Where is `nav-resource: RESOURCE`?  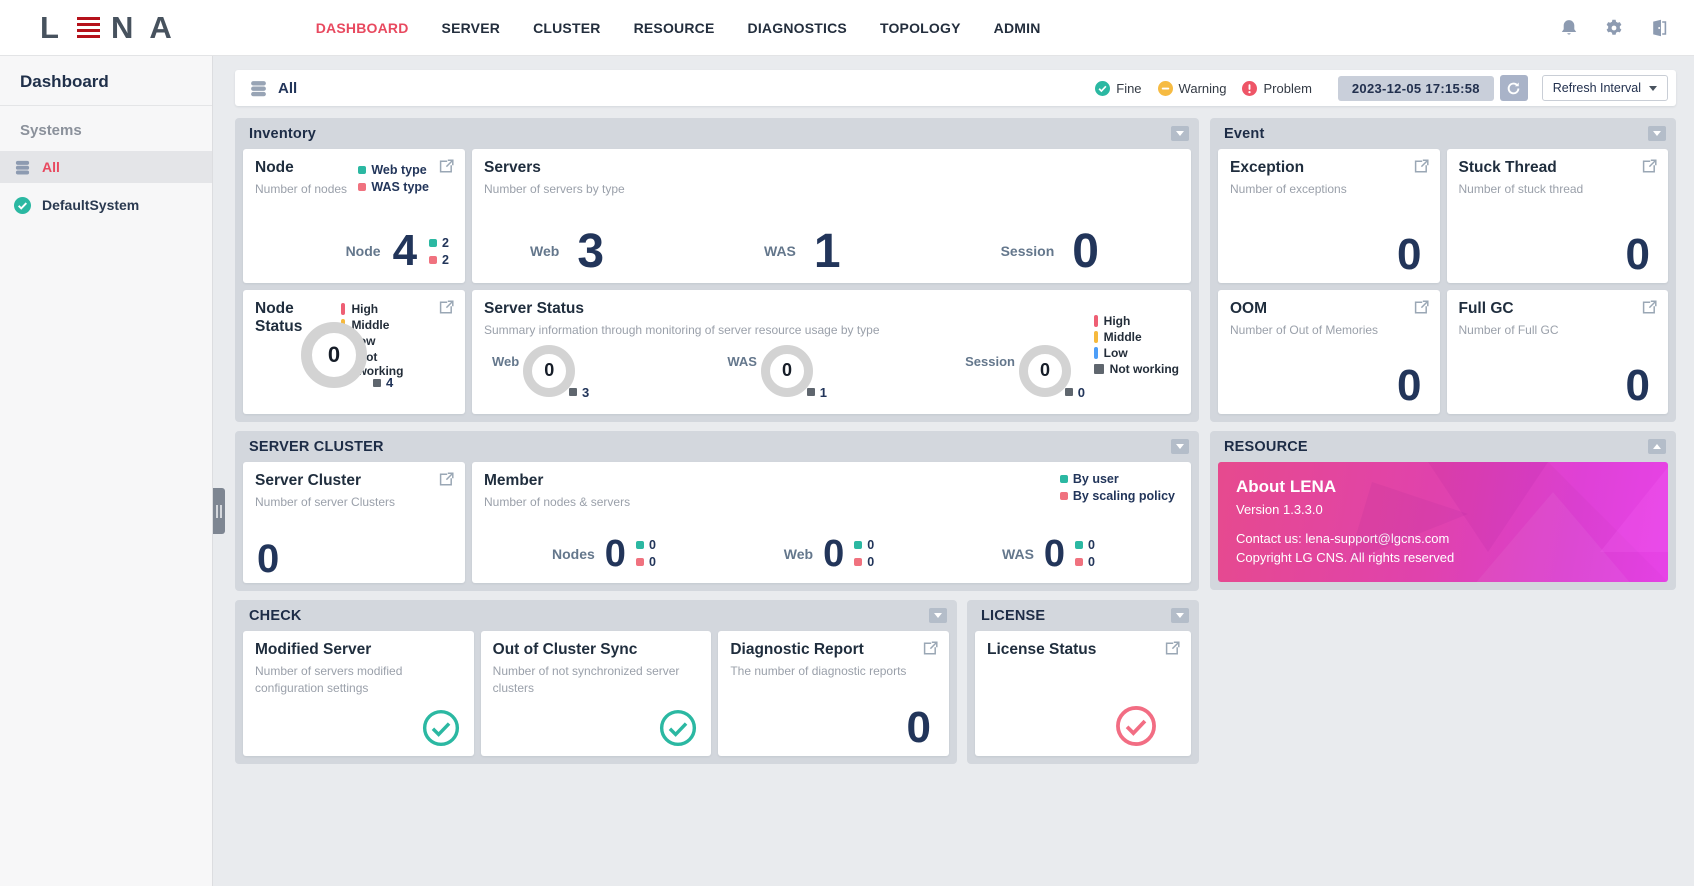 nav-resource: RESOURCE is located at coordinates (674, 27).